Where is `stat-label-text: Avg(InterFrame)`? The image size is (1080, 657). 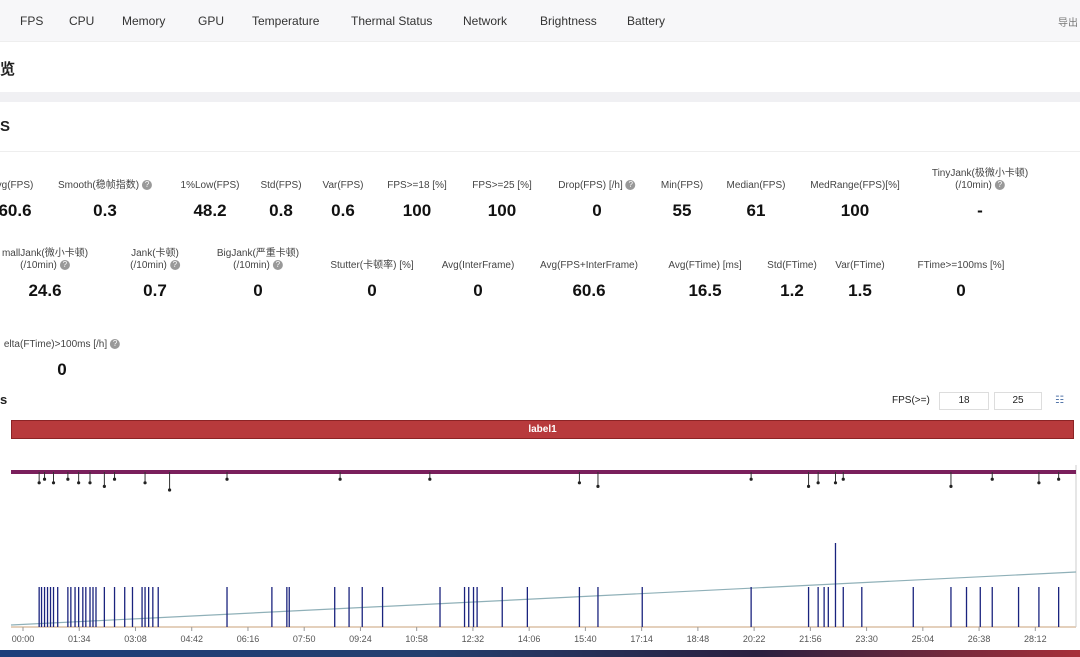
stat-label-text: Avg(InterFrame) is located at coordinates (478, 265).